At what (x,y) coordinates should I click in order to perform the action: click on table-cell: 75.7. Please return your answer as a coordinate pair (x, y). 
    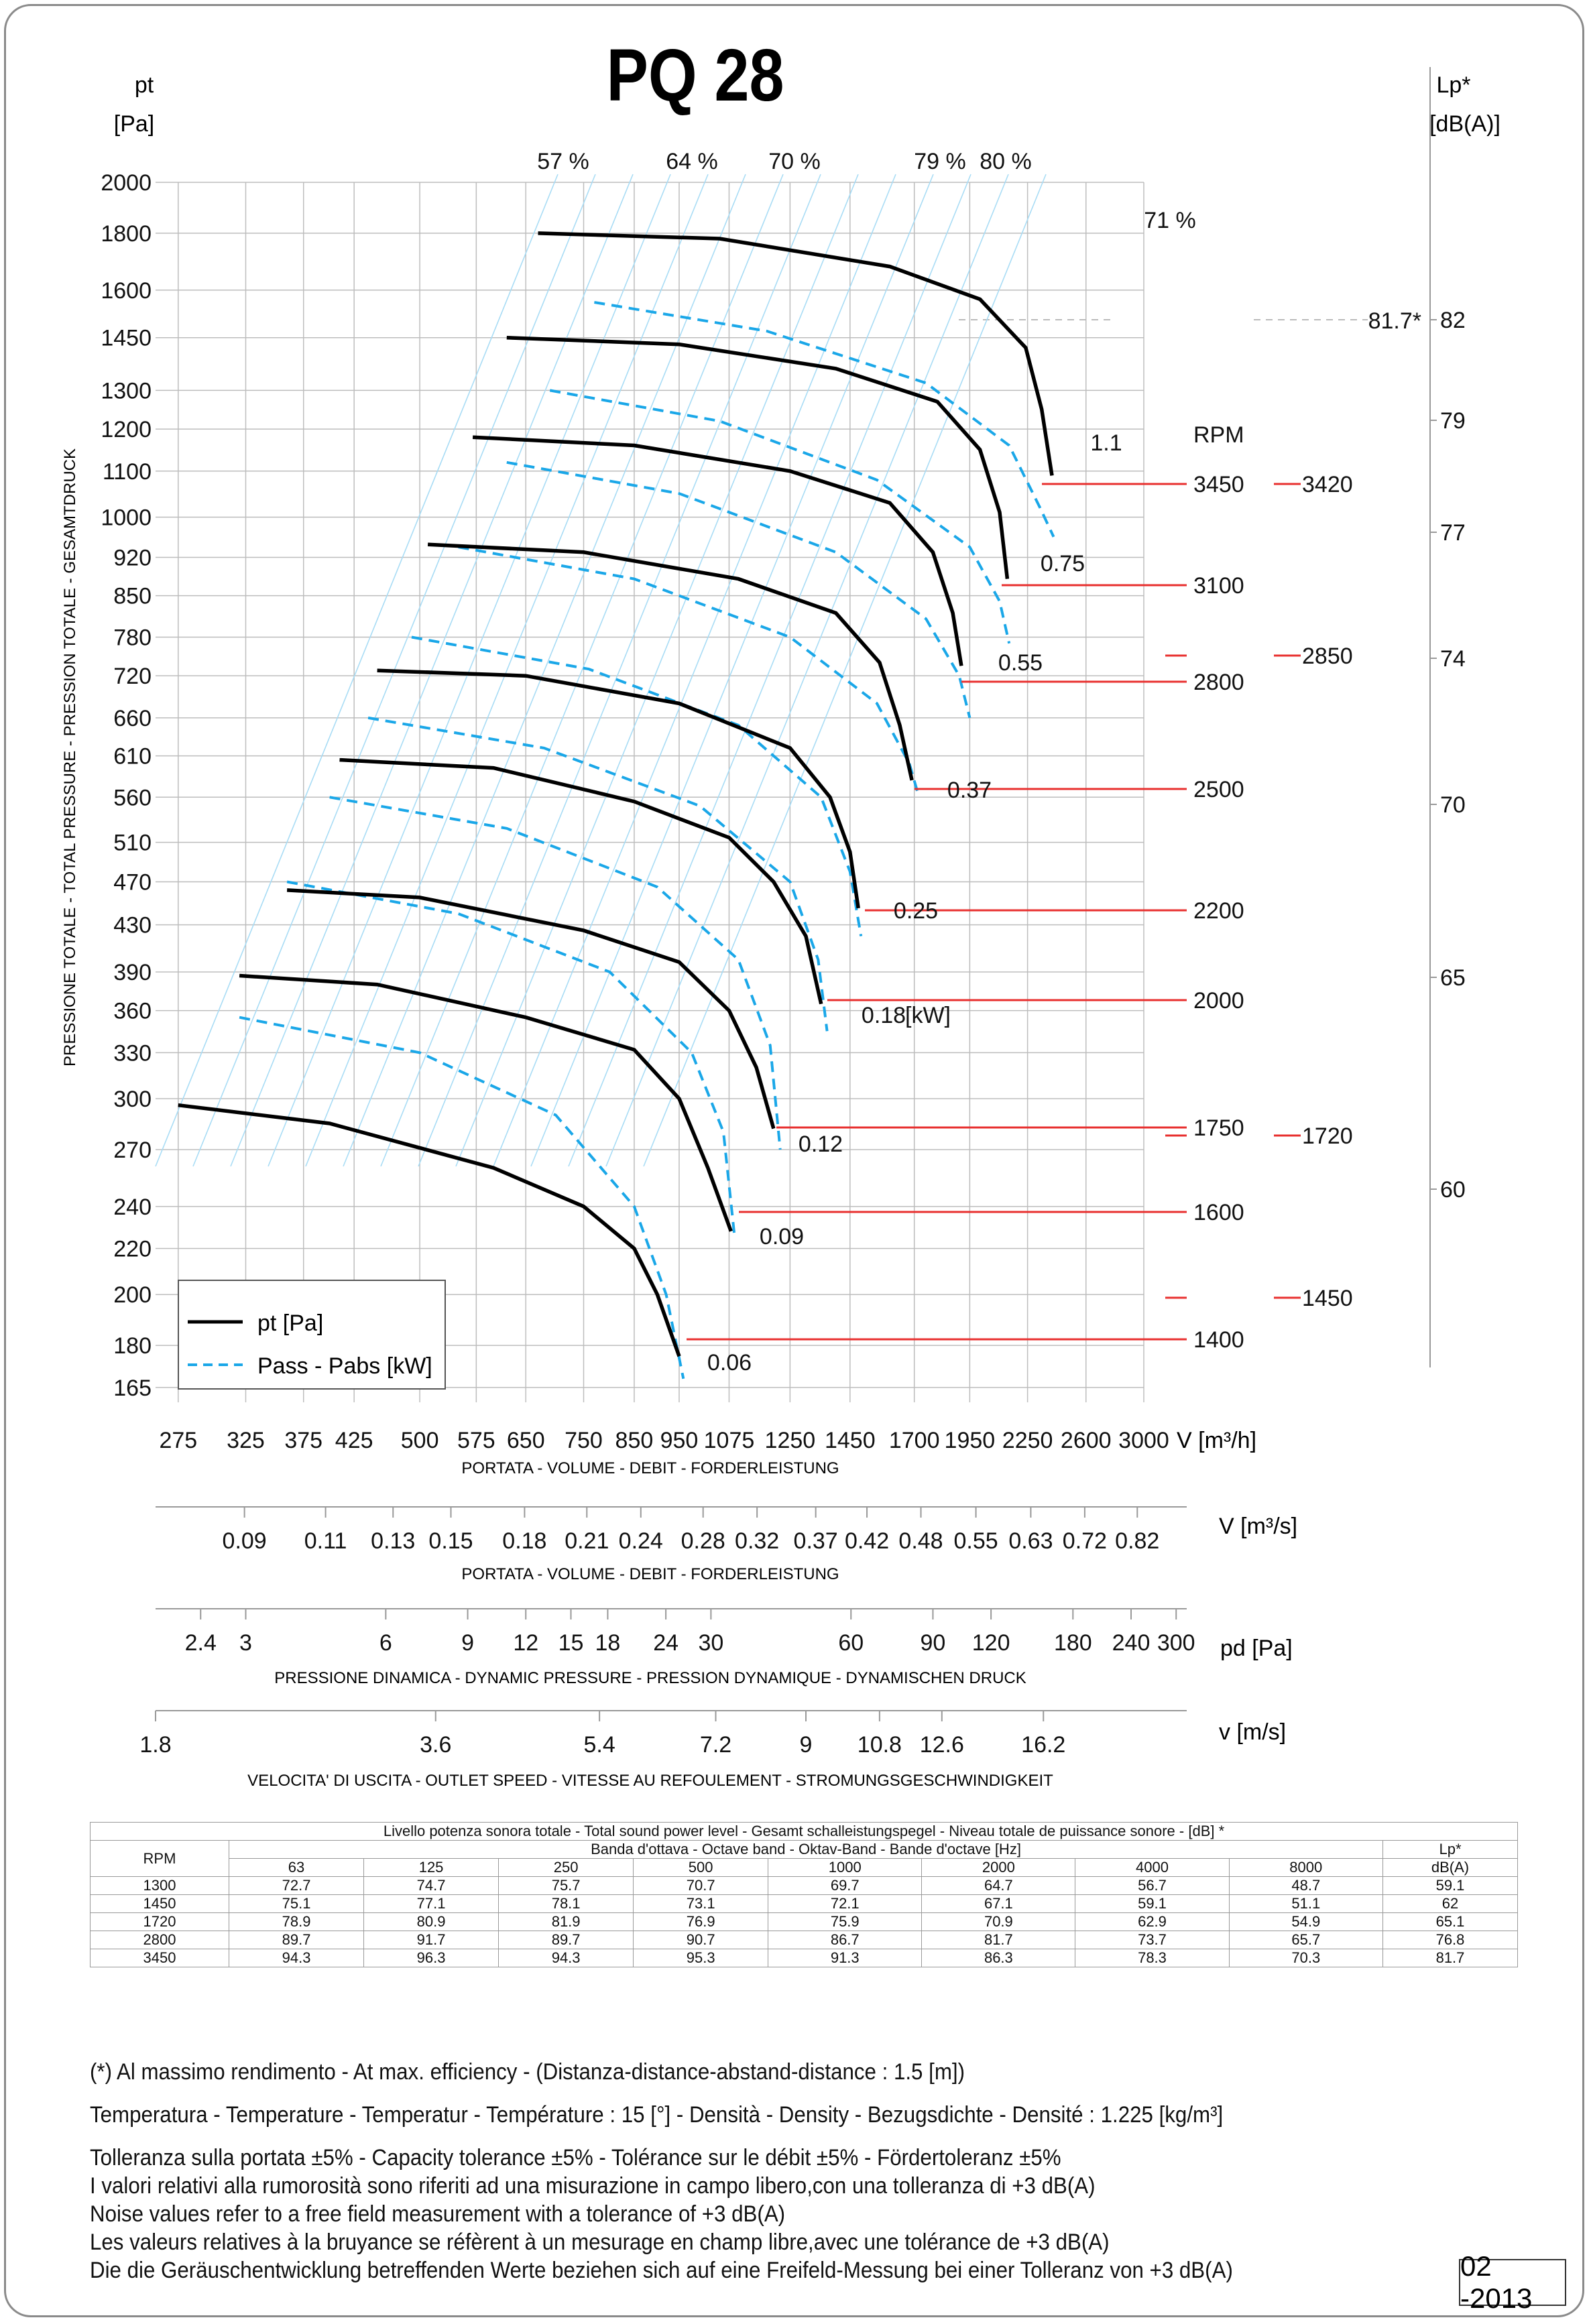
    Looking at the image, I should click on (566, 1885).